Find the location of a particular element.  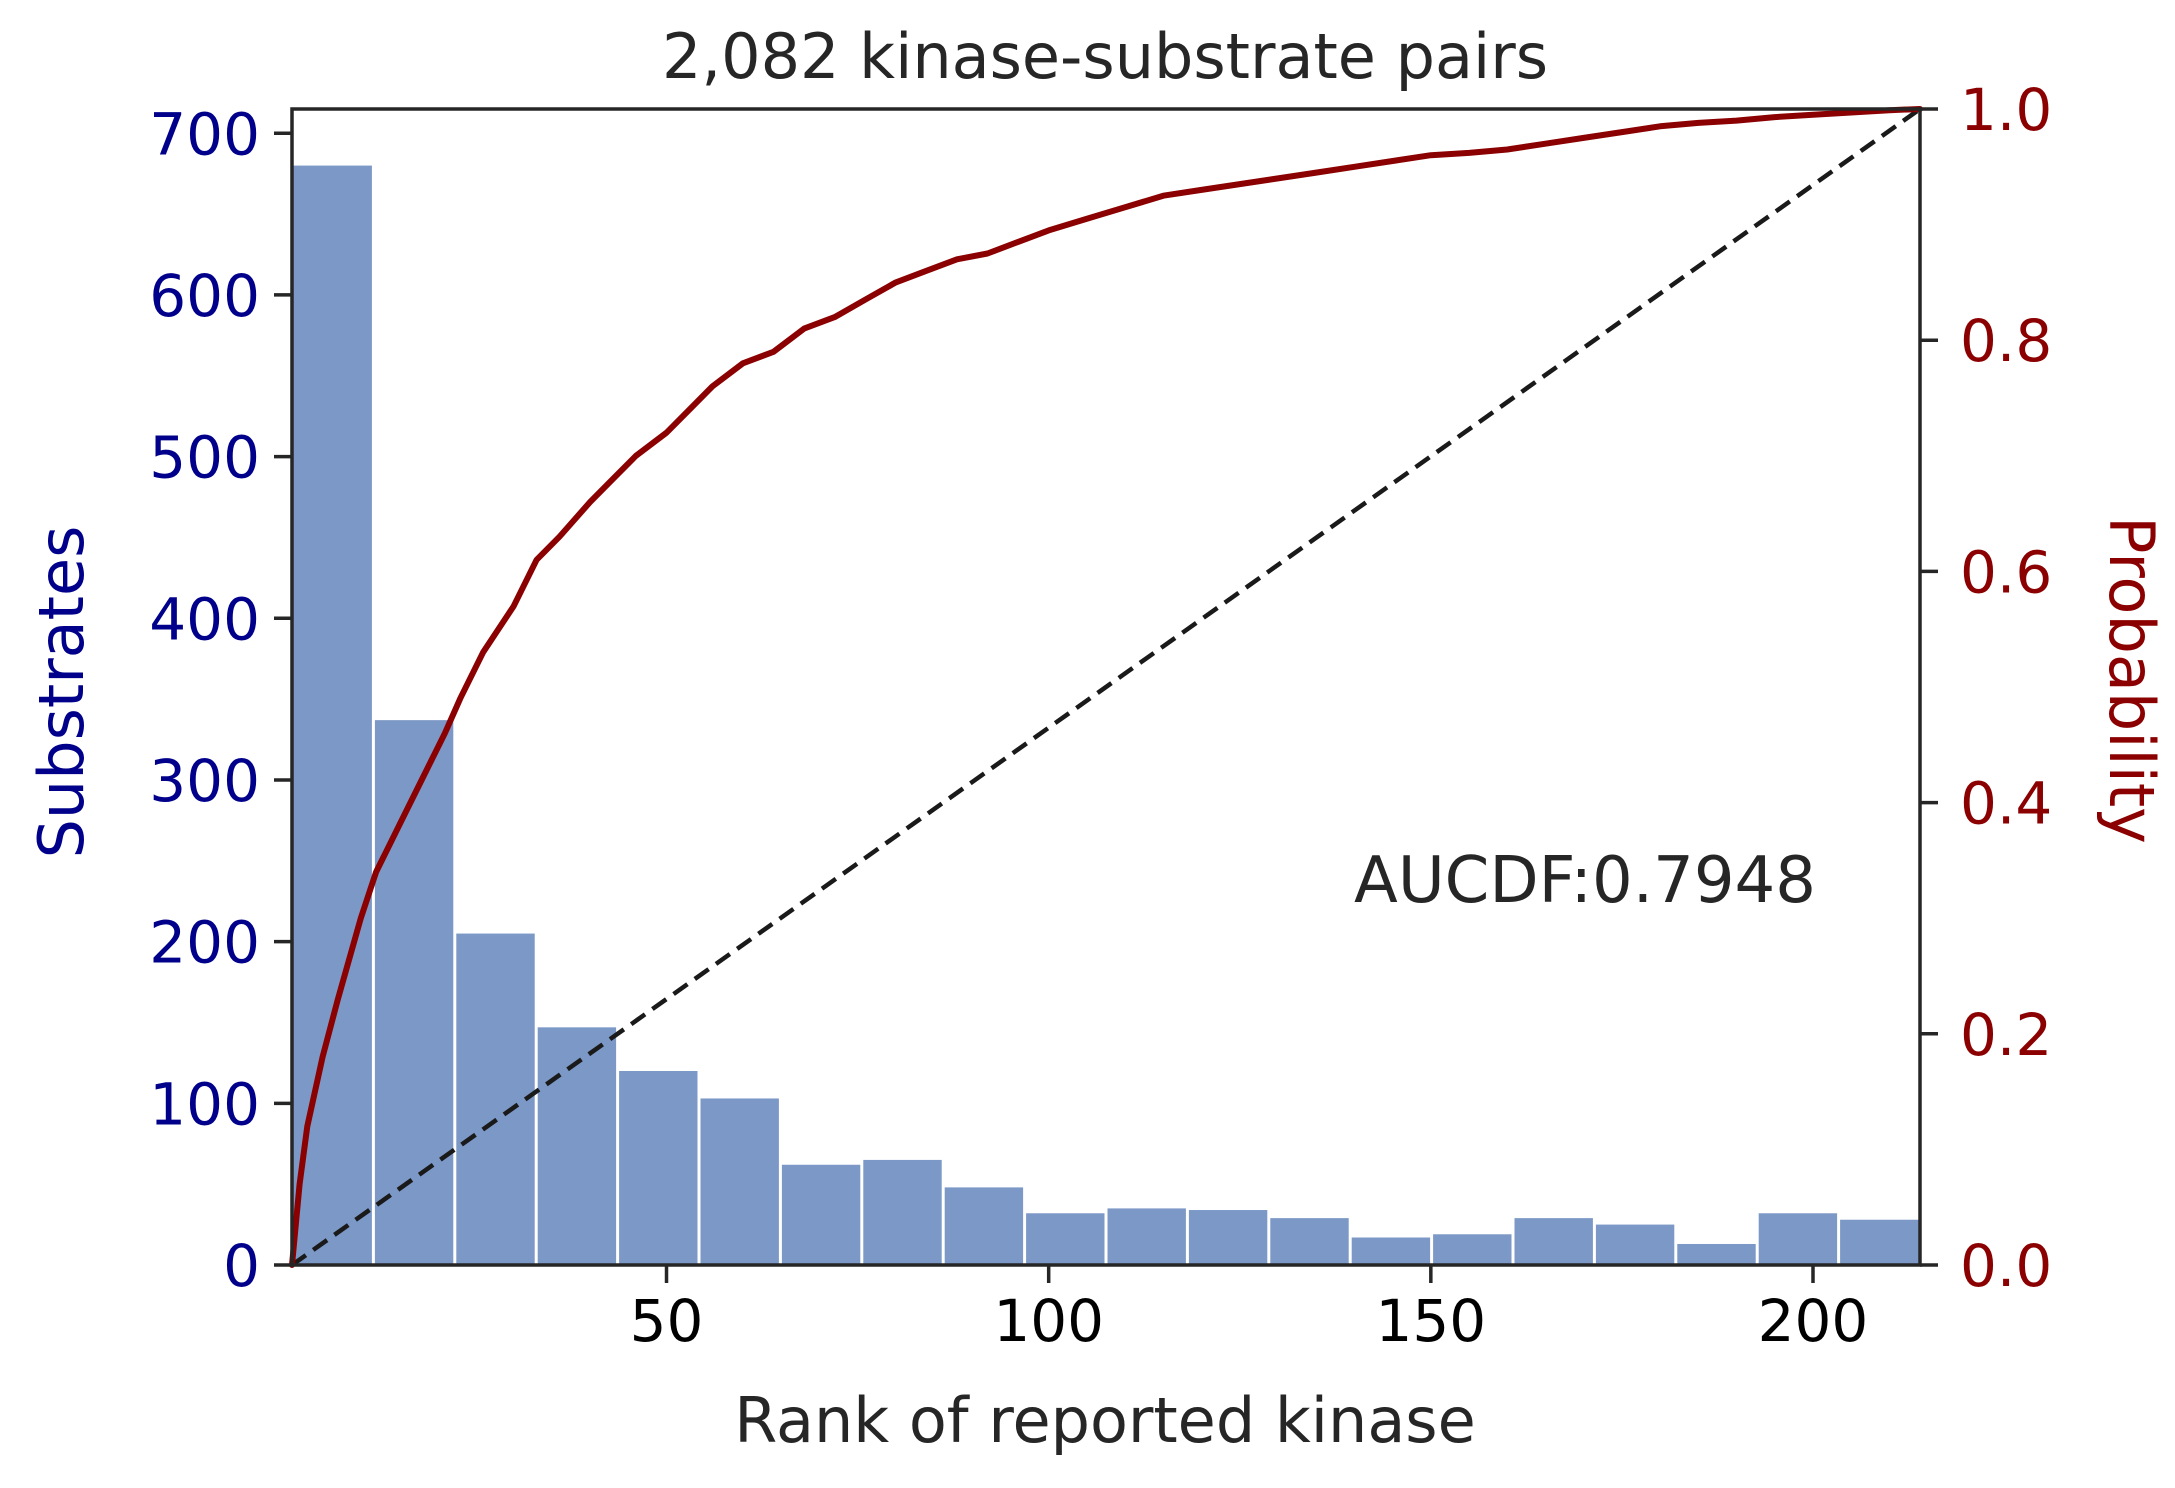

y-tick-label-left: 300 is located at coordinates (204, 781).